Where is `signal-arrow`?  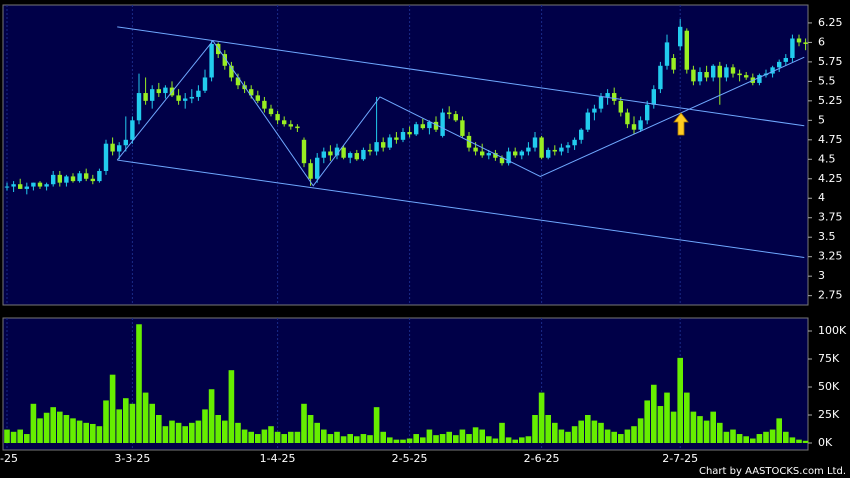
signal-arrow is located at coordinates (681, 124).